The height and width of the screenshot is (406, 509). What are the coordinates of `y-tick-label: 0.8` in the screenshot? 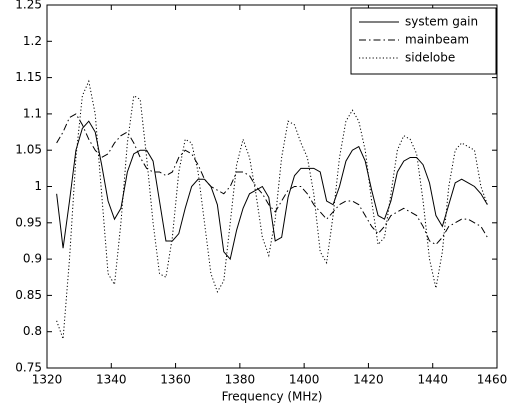 It's located at (32, 331).